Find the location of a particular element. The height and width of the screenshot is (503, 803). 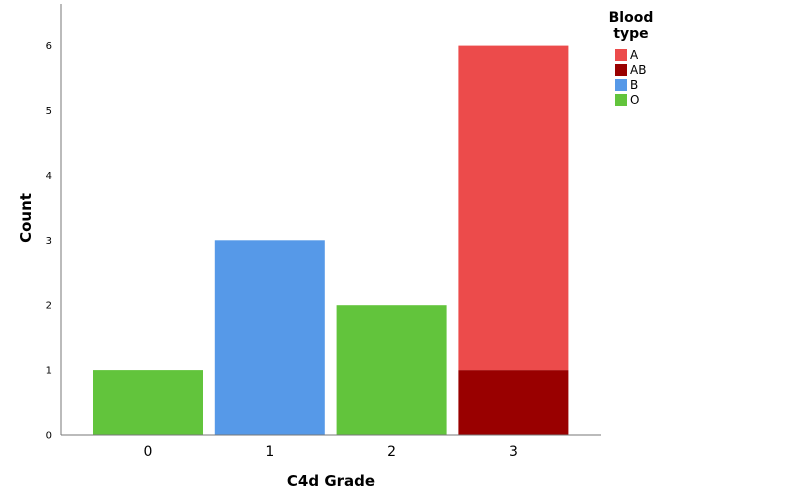

y-tick-label-3: 3 is located at coordinates (49, 241).